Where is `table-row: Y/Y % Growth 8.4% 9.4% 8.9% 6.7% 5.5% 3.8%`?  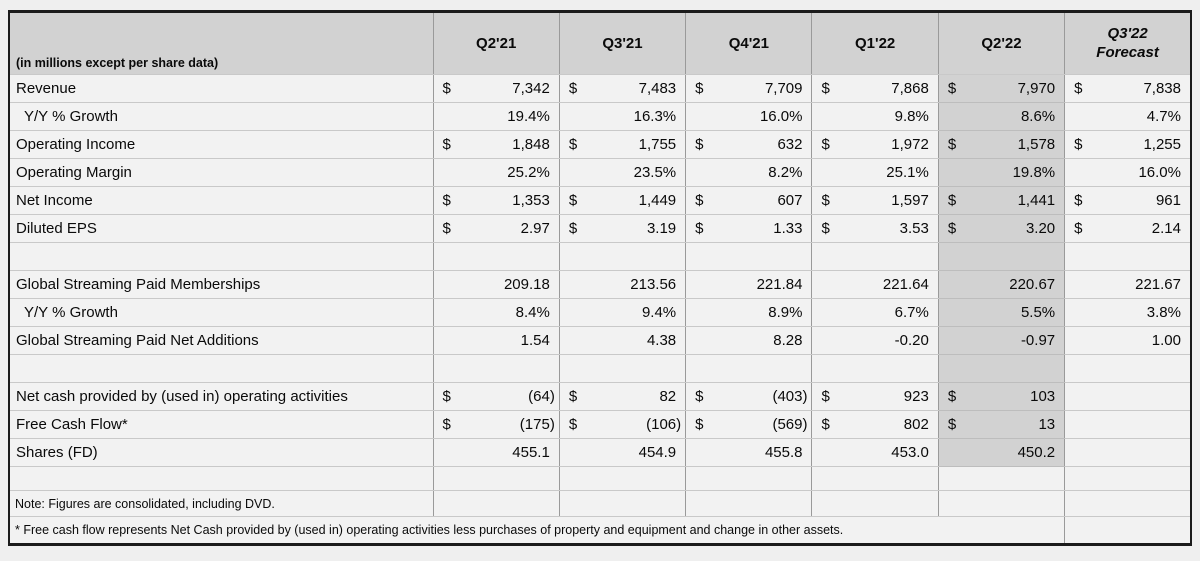 table-row: Y/Y % Growth 8.4% 9.4% 8.9% 6.7% 5.5% 3.8% is located at coordinates (600, 312).